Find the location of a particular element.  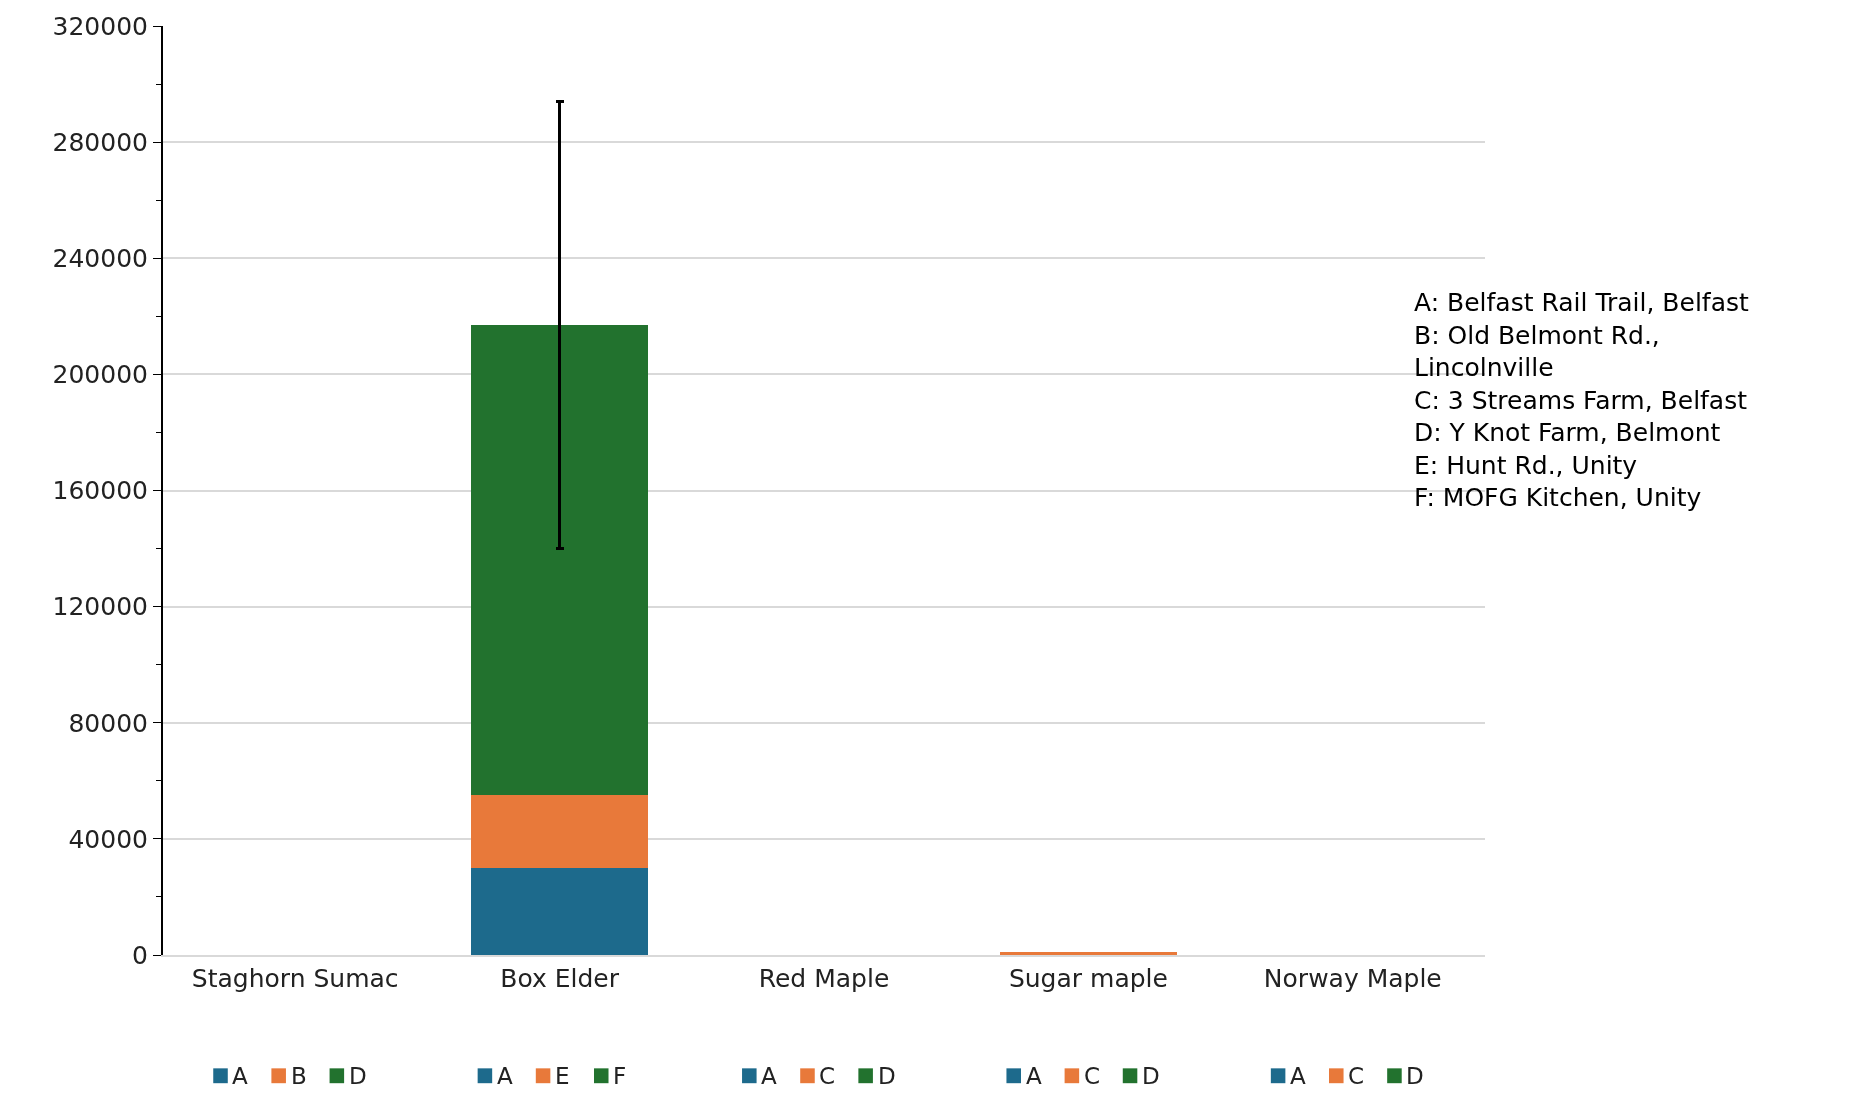

legend-label: D is located at coordinates (358, 1076).